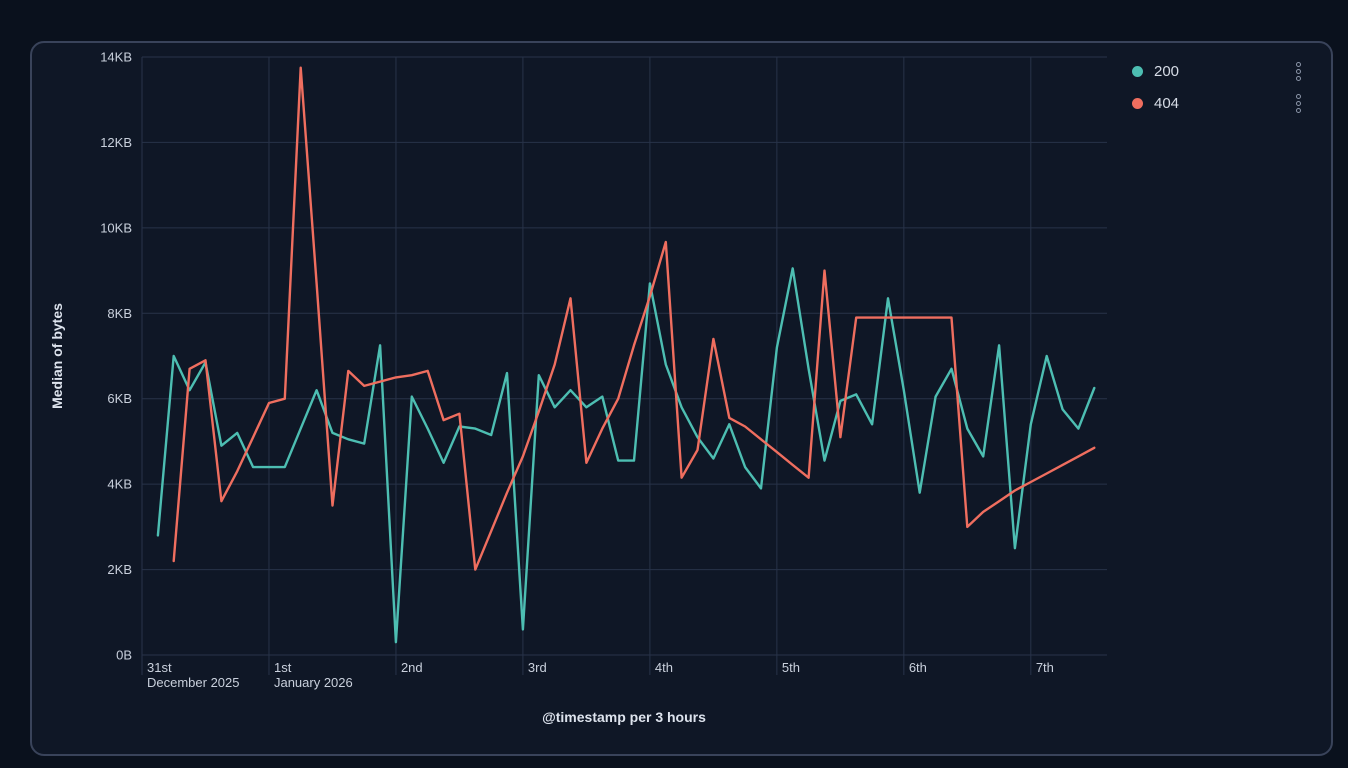 The image size is (1348, 768). I want to click on x-tick-label: 4th, so click(664, 667).